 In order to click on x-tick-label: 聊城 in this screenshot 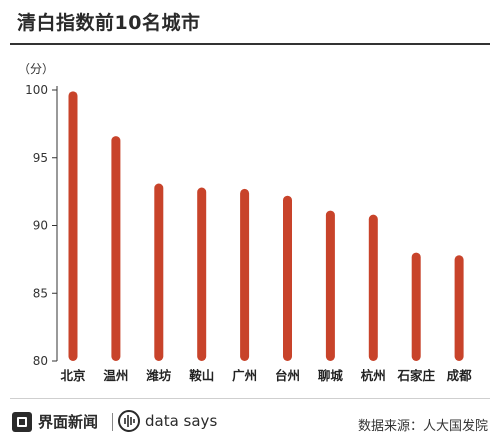, I will do `click(331, 375)`.